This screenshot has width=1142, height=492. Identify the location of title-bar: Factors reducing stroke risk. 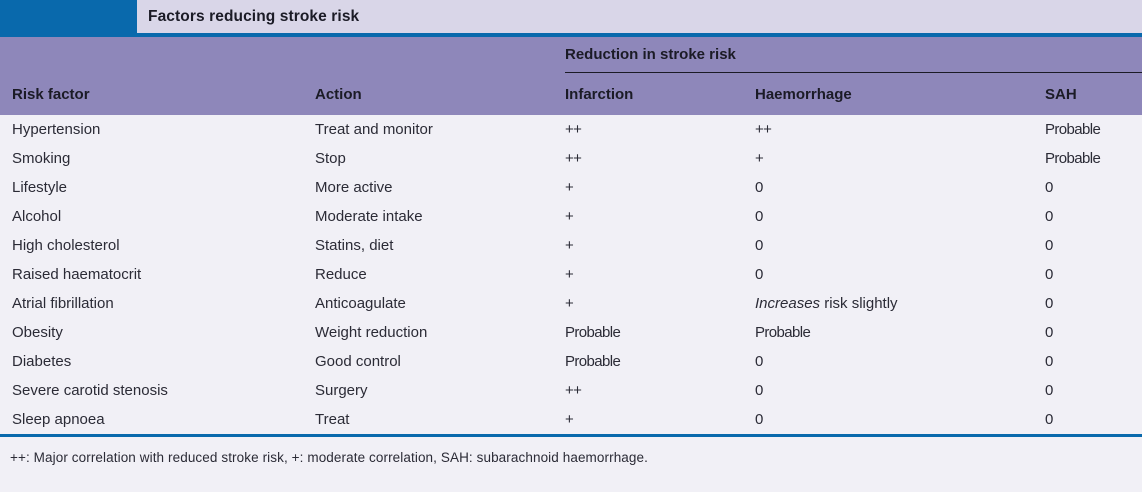
(571, 16).